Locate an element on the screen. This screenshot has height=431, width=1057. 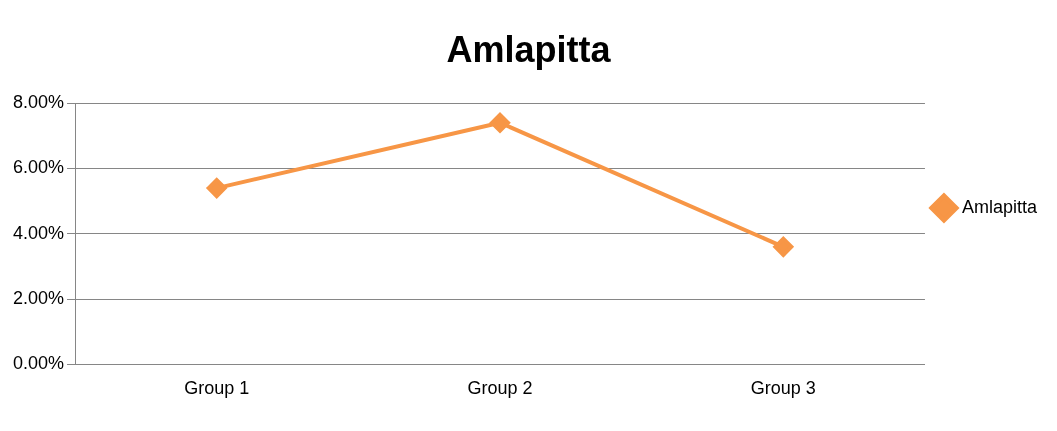
y-tick-label: 4.00% is located at coordinates (38, 232).